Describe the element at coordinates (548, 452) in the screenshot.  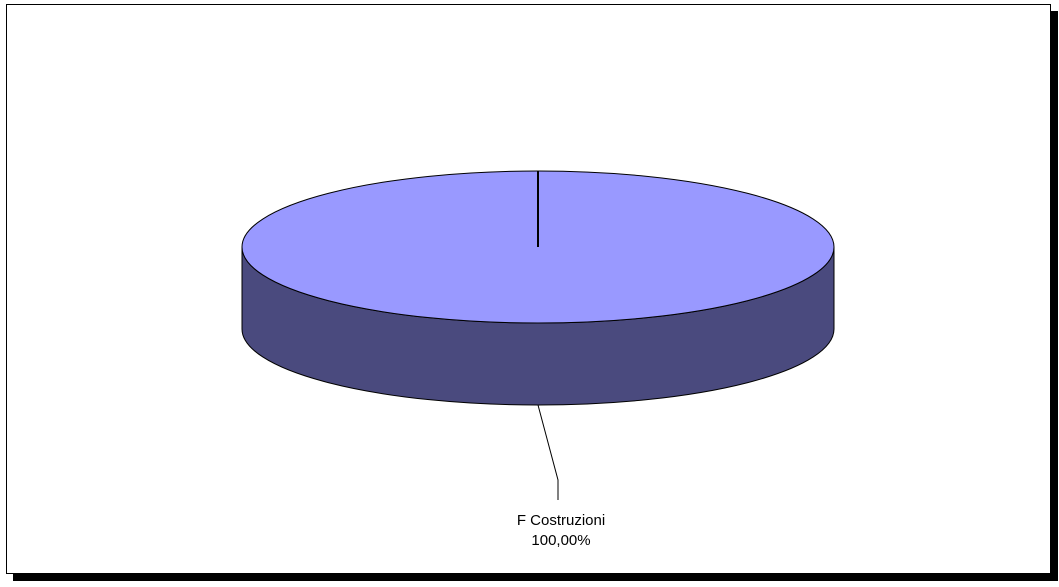
I see `label-leader-line` at that location.